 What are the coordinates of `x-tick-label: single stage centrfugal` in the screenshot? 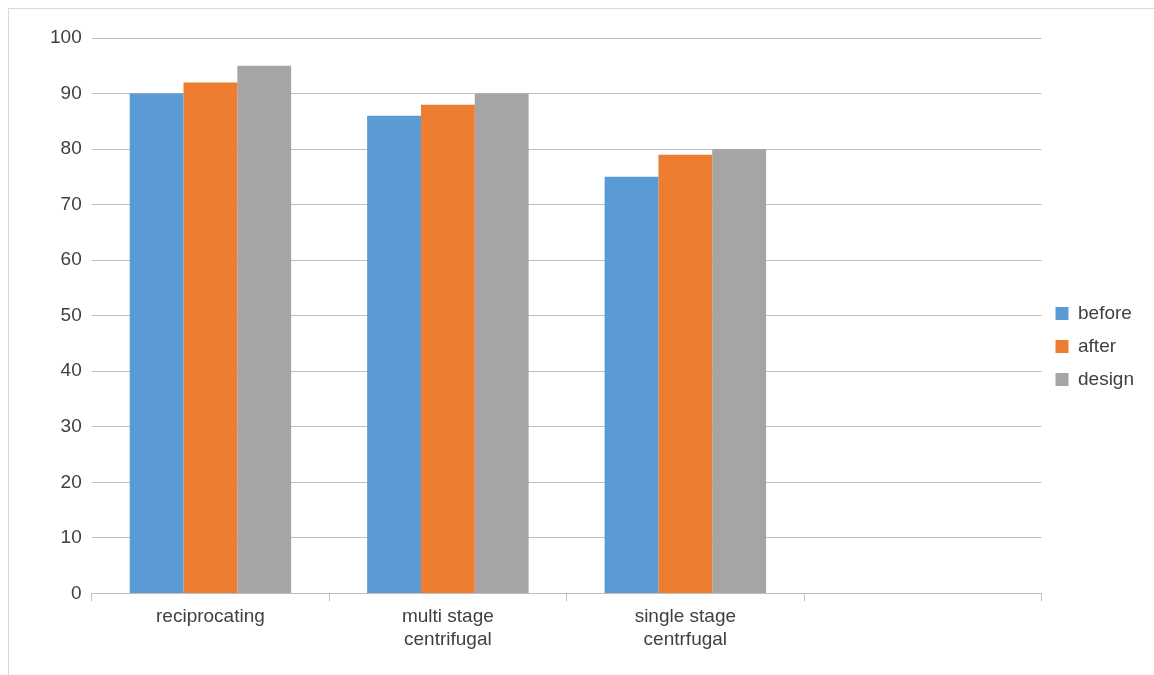 It's located at (685, 627).